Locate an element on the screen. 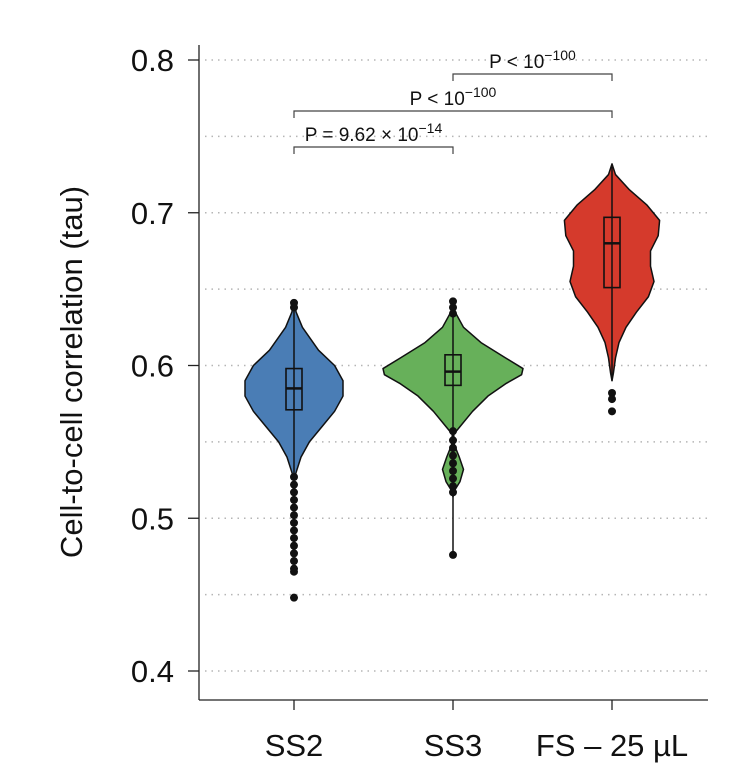 The width and height of the screenshot is (746, 772). y-tick-label: 0.4 is located at coordinates (152, 671).